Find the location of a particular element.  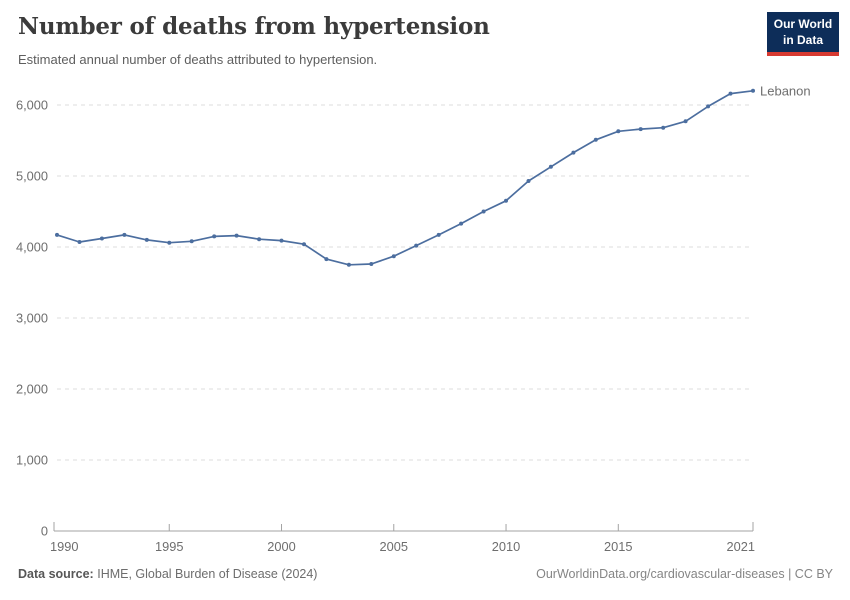

data-point-2014 is located at coordinates (595, 139).